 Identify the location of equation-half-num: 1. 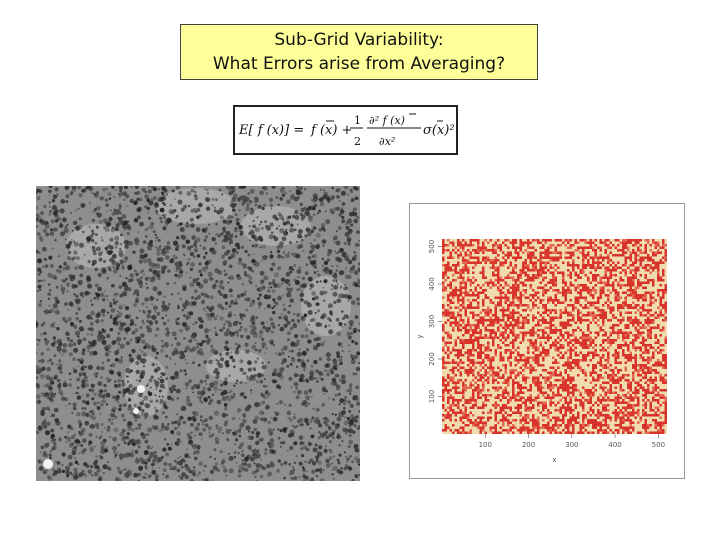
(357, 120).